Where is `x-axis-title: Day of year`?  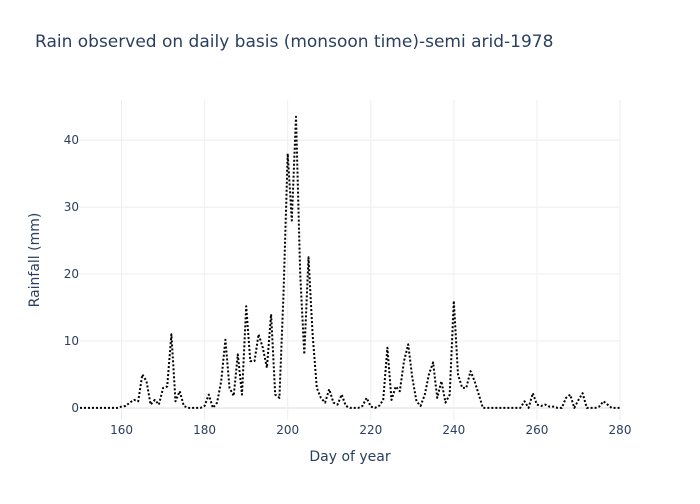
x-axis-title: Day of year is located at coordinates (350, 457).